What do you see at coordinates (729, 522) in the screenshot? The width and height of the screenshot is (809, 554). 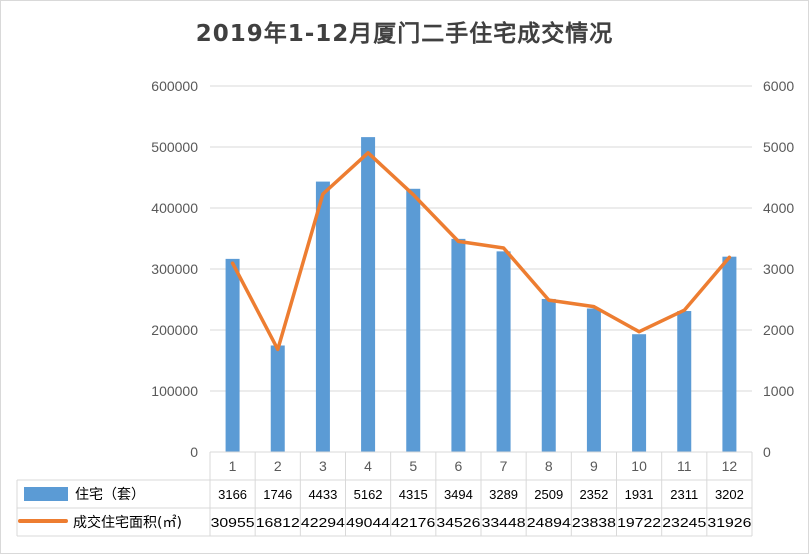 I see `table-cell-value: 31926` at bounding box center [729, 522].